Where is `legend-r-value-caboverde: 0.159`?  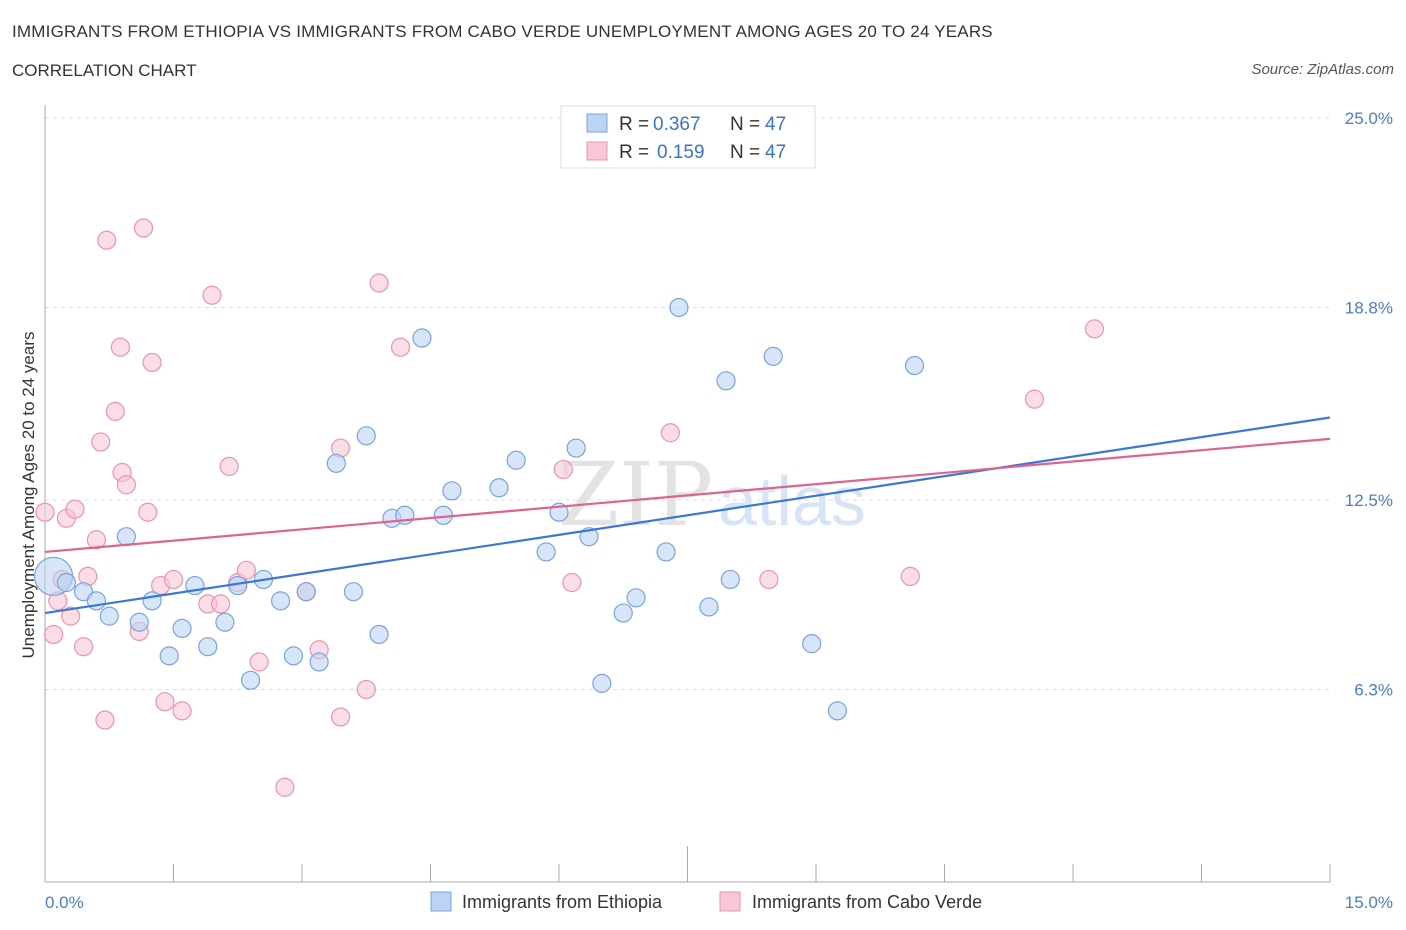 legend-r-value-caboverde: 0.159 is located at coordinates (681, 152).